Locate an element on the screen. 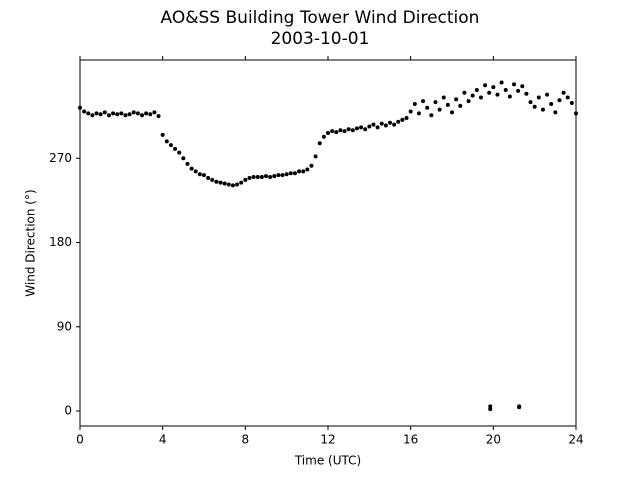 Image resolution: width=640 pixels, height=484 pixels. x-tick-label: 0 is located at coordinates (80, 440).